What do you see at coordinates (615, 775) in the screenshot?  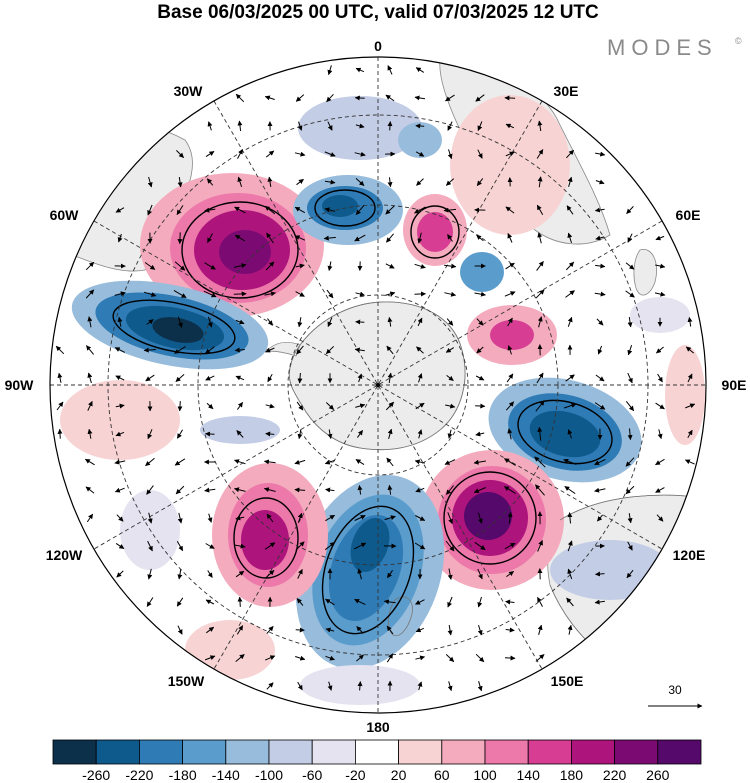 I see `colorbar-tick-label: 220` at bounding box center [615, 775].